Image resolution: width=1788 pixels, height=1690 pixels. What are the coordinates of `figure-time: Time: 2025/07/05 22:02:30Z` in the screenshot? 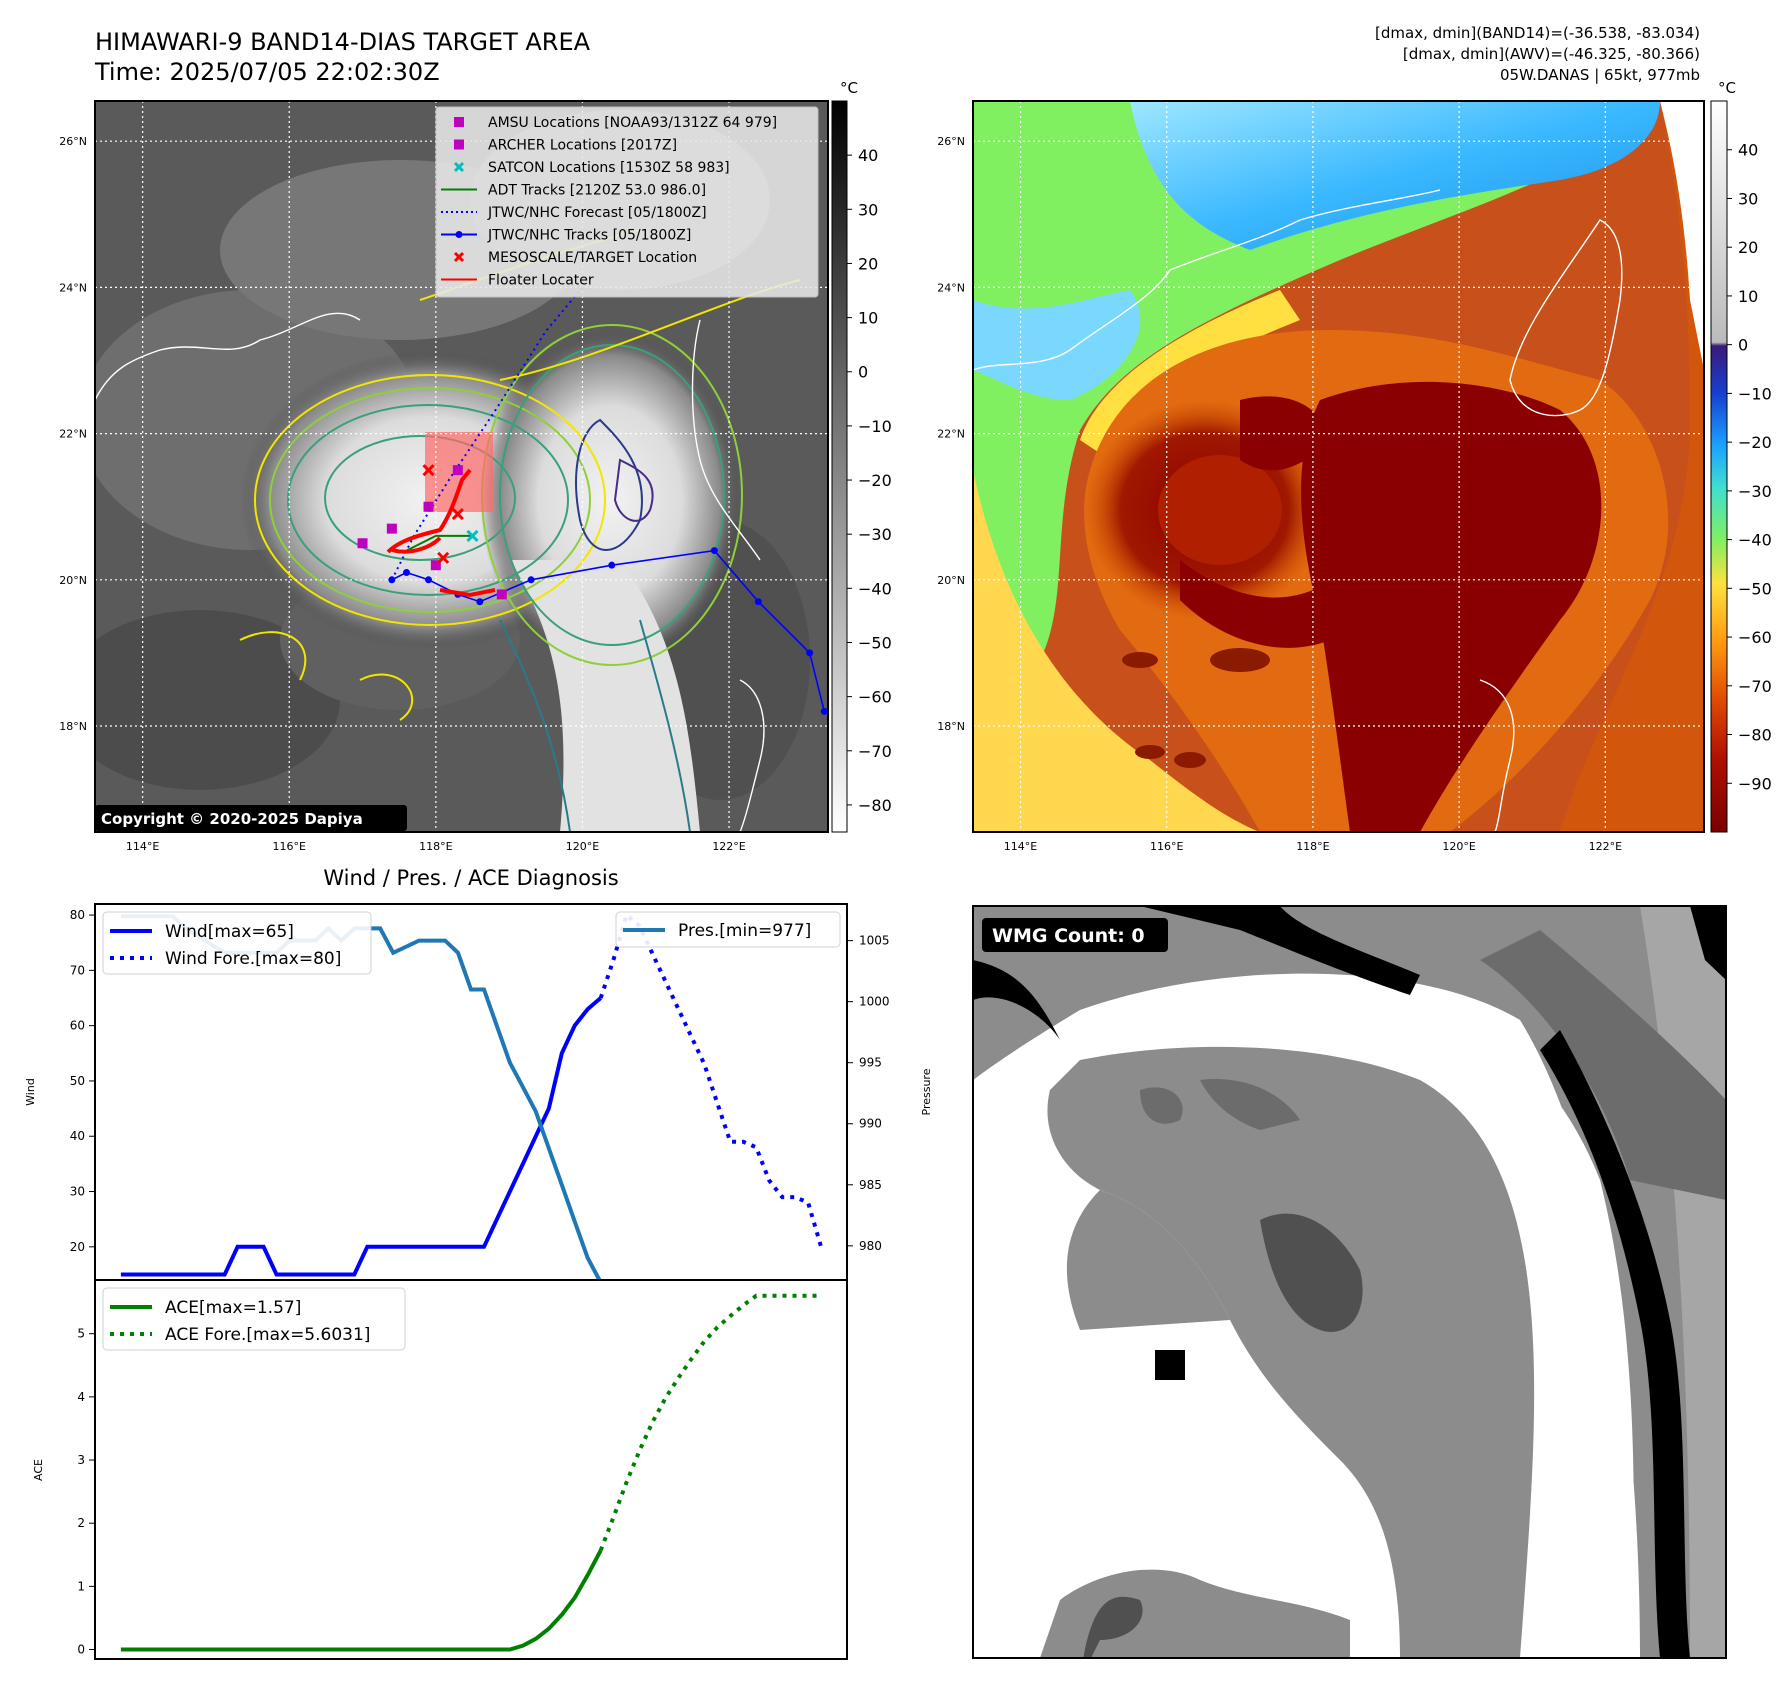 It's located at (267, 72).